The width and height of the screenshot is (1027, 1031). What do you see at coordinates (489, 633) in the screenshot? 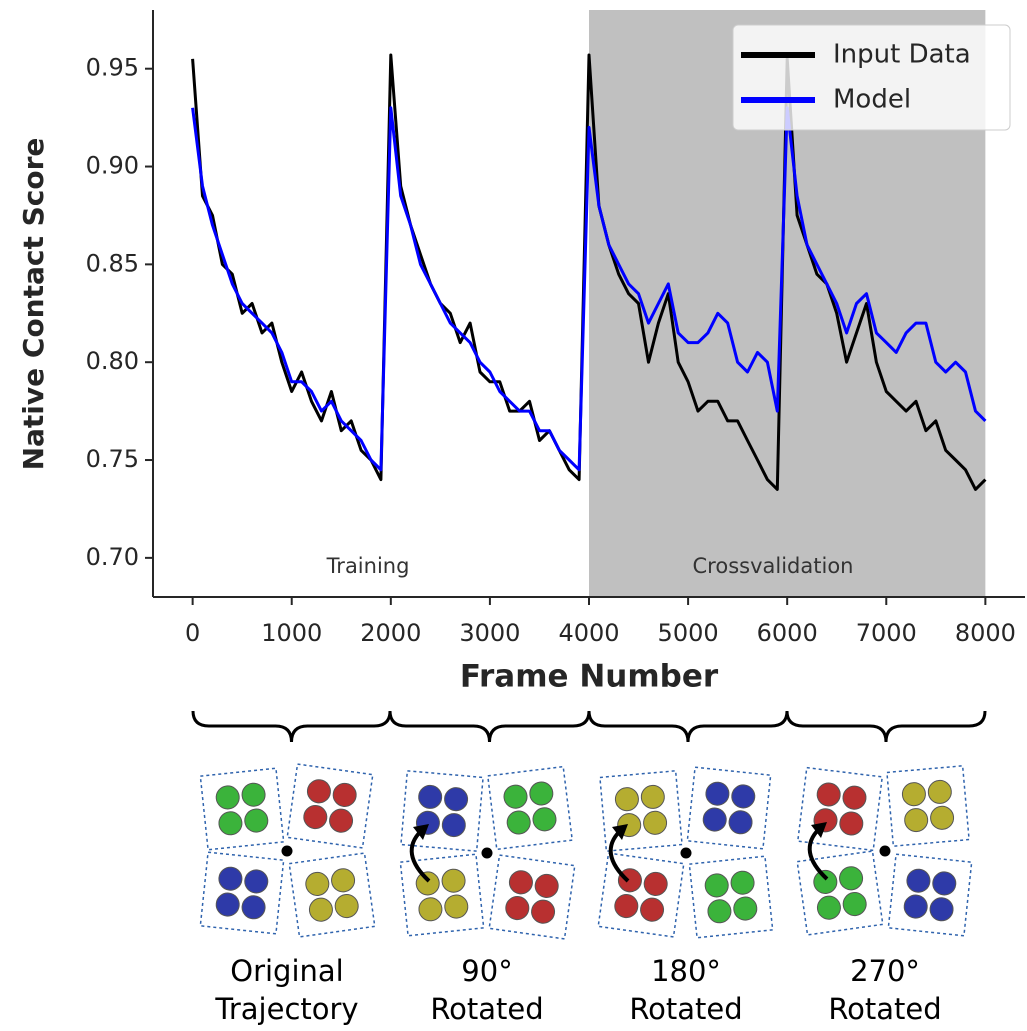
I see `x-tick-label: 3000` at bounding box center [489, 633].